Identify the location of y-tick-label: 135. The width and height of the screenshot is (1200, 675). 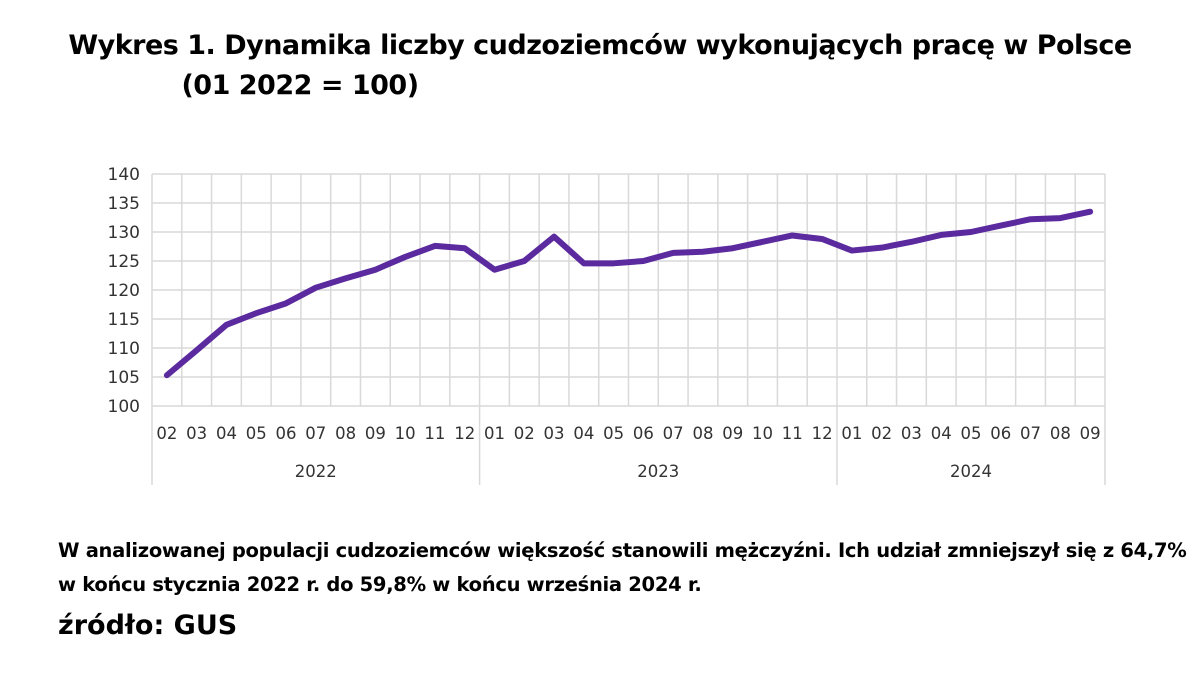
(124, 204).